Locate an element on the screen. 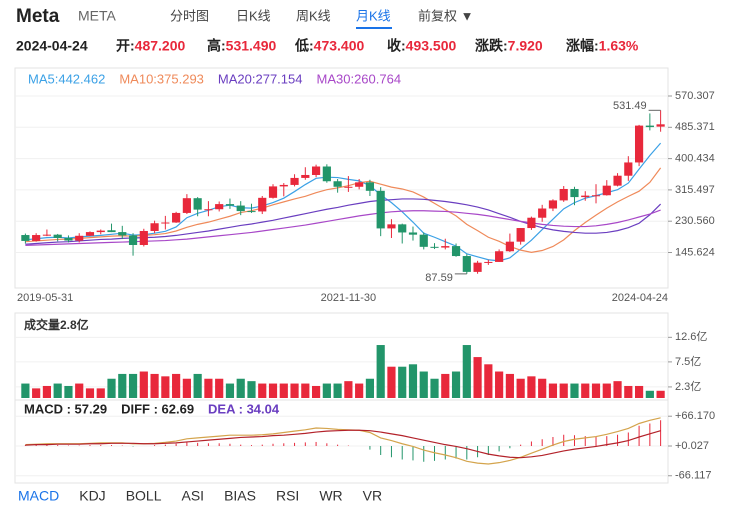  period-tab: 分时图 is located at coordinates (189, 15).